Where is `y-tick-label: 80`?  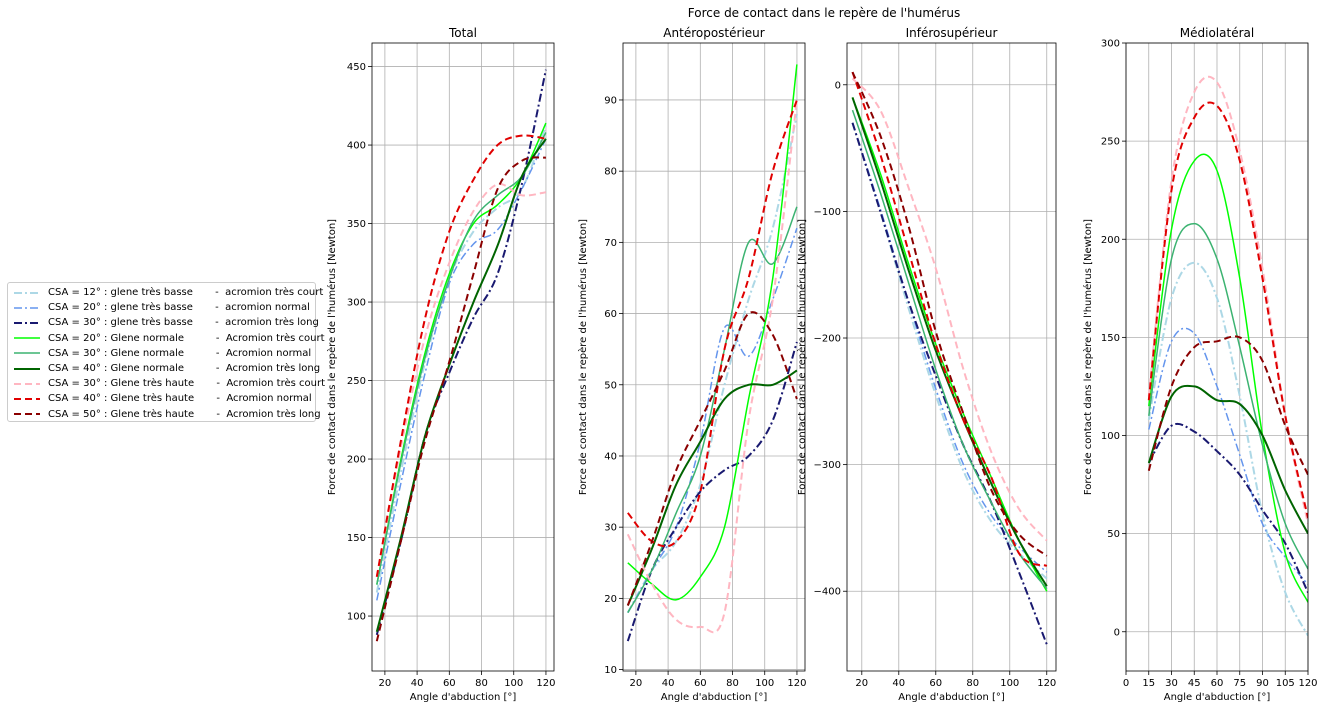
y-tick-label: 80 is located at coordinates (610, 172).